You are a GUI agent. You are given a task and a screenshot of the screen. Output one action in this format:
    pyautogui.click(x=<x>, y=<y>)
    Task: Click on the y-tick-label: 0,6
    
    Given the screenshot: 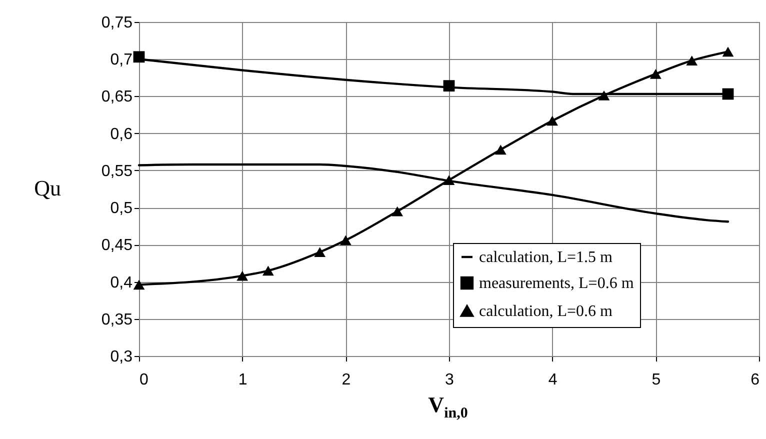 What is the action you would take?
    pyautogui.click(x=121, y=134)
    